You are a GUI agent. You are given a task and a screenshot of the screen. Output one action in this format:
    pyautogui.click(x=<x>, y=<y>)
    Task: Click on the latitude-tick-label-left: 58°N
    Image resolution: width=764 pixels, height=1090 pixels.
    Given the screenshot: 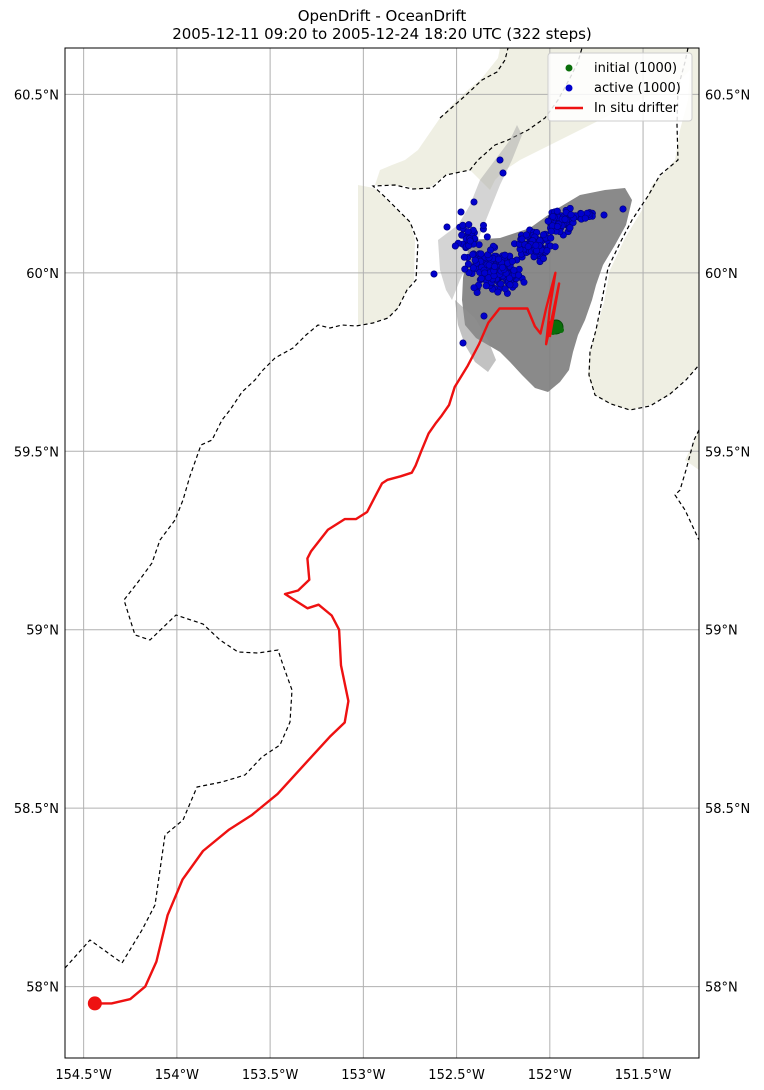 What is the action you would take?
    pyautogui.click(x=42, y=988)
    